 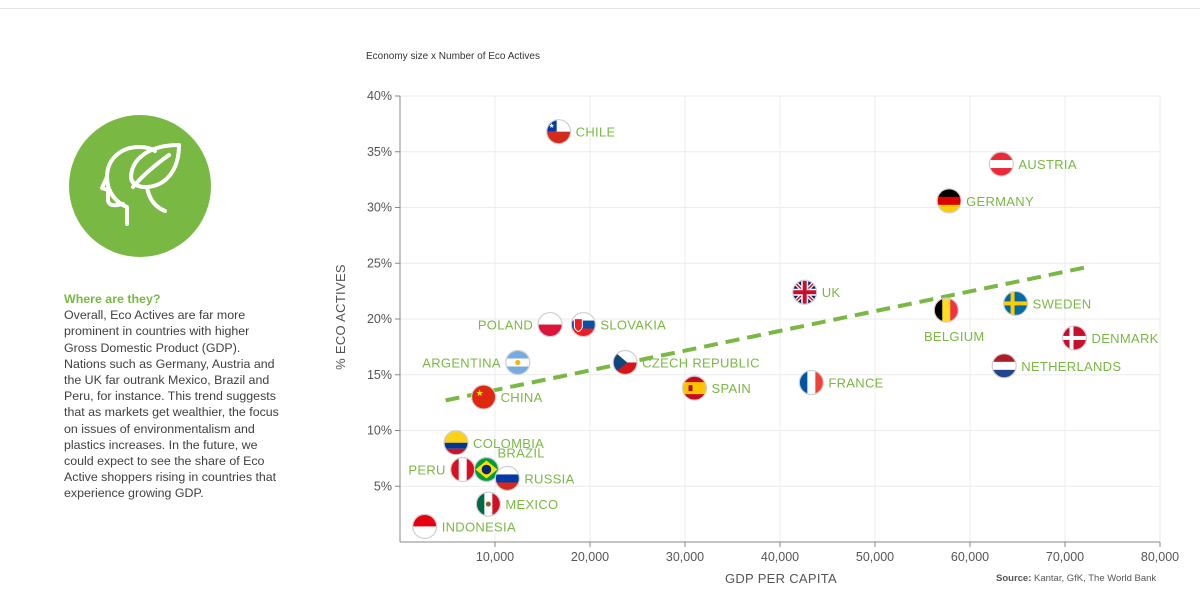 I want to click on data-point: SLOVAKIA, so click(x=618, y=324).